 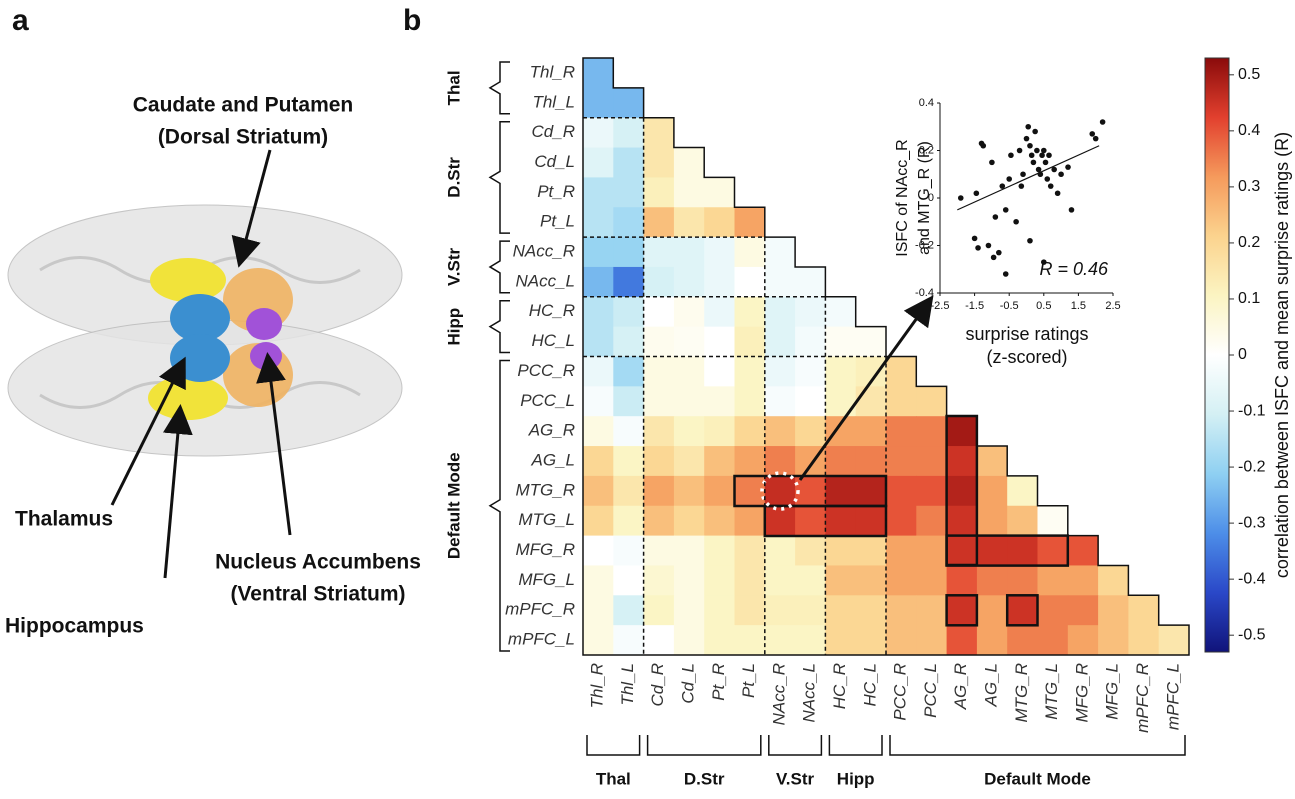 I want to click on y-axis-label: and MTG_R (R), so click(x=924, y=198).